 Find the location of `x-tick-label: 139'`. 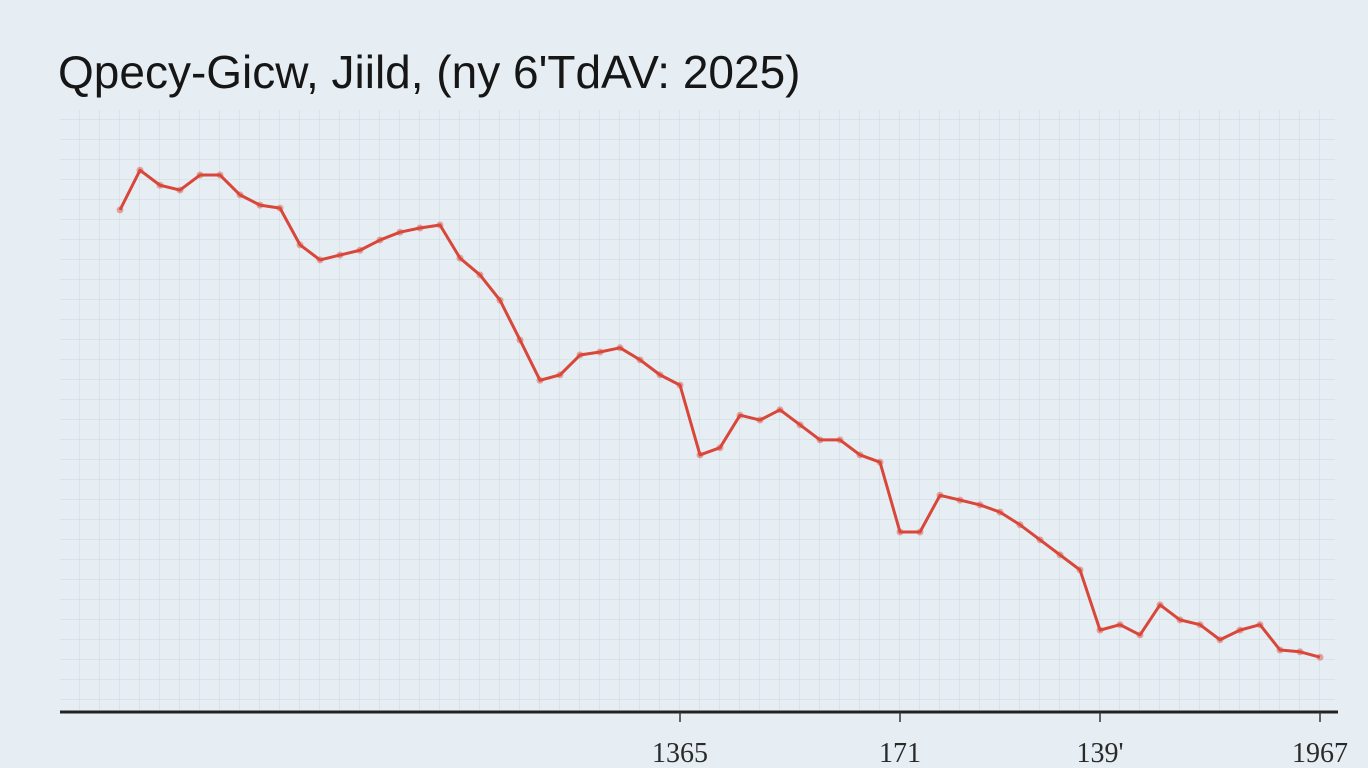

x-tick-label: 139' is located at coordinates (1099, 753).